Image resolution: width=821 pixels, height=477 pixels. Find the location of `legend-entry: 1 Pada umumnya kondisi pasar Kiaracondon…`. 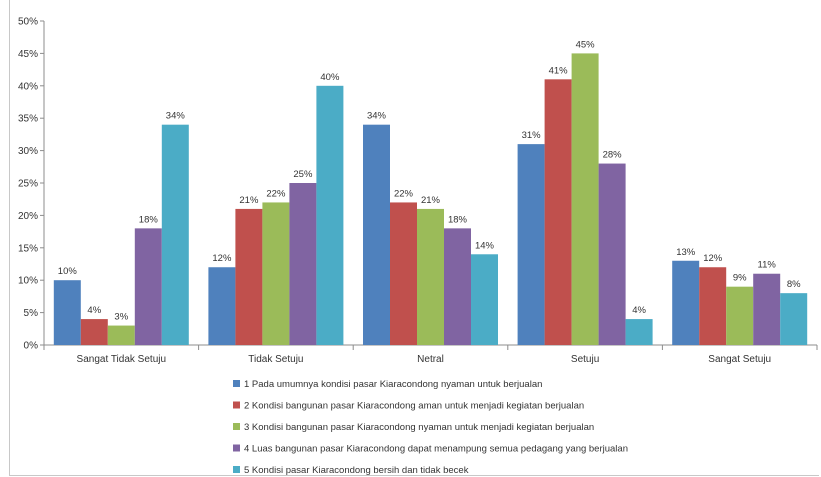

legend-entry: 1 Pada umumnya kondisi pasar Kiaracondon… is located at coordinates (393, 384).